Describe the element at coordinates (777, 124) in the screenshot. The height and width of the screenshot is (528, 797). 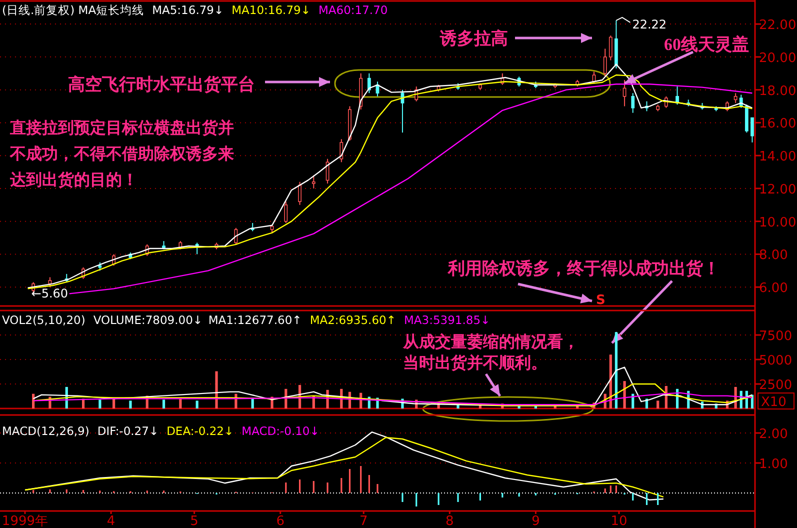
I see `y-tick-label: 16.00` at that location.